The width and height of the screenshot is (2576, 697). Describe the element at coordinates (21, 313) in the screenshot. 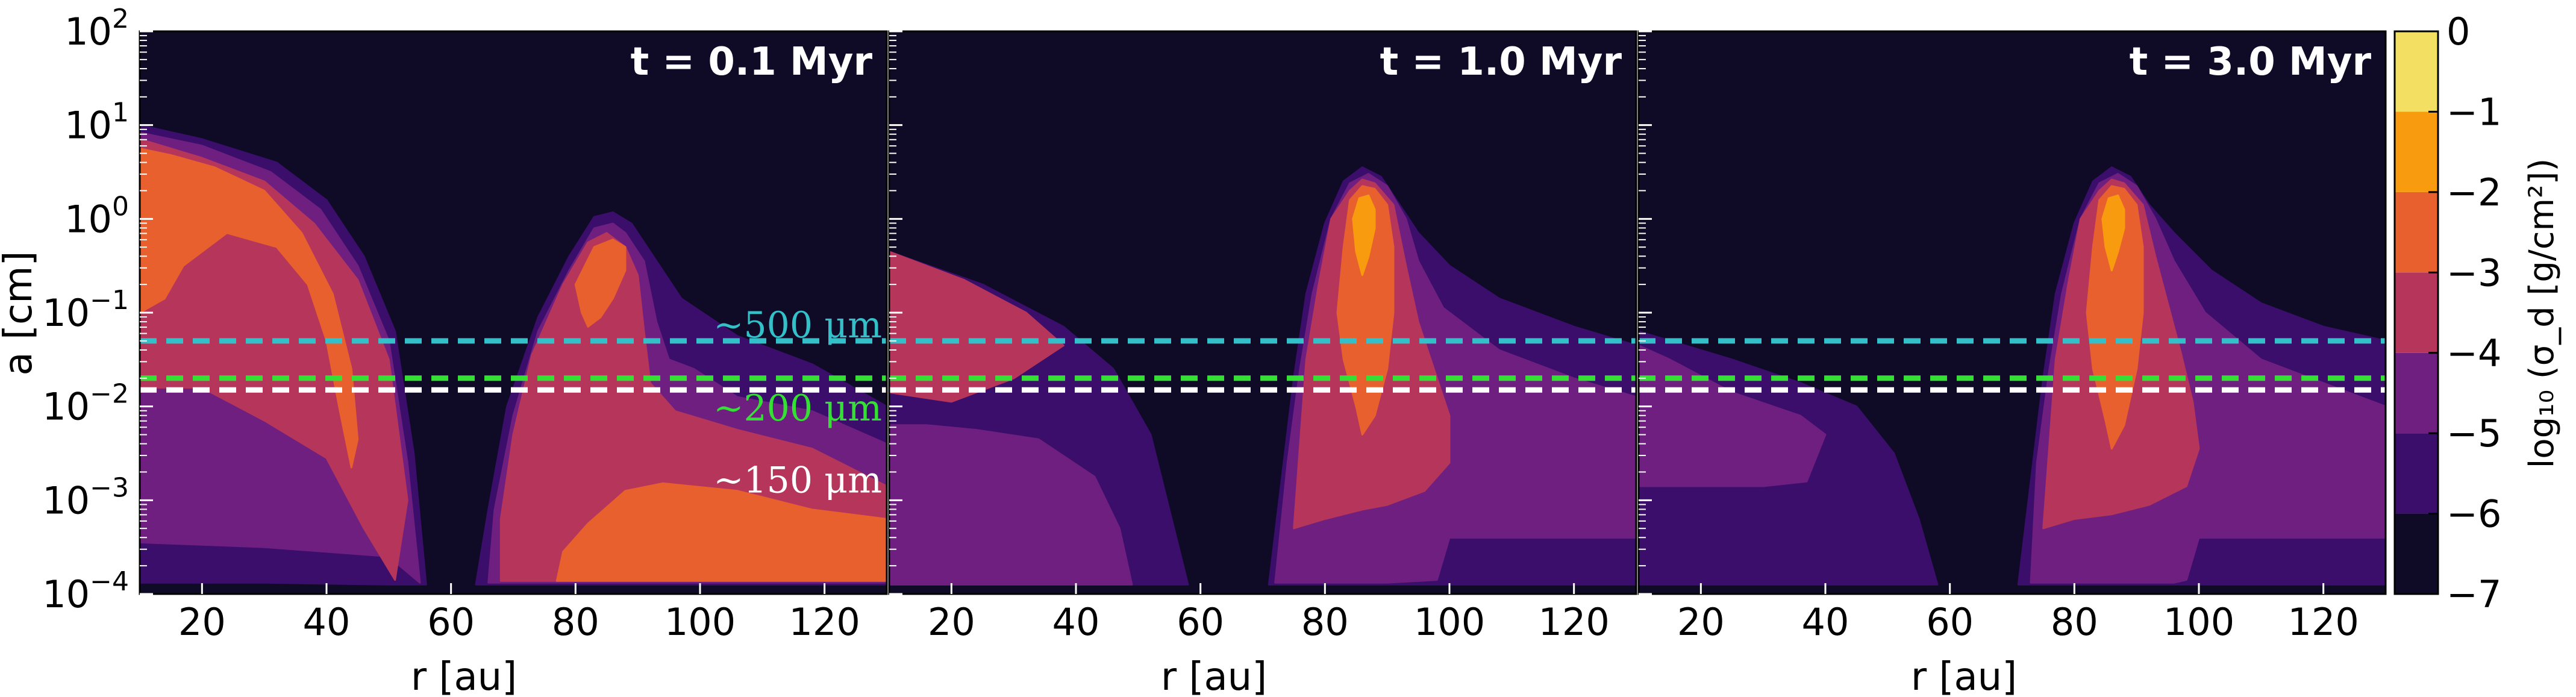

I see `y-axis-label: a [cm]` at that location.